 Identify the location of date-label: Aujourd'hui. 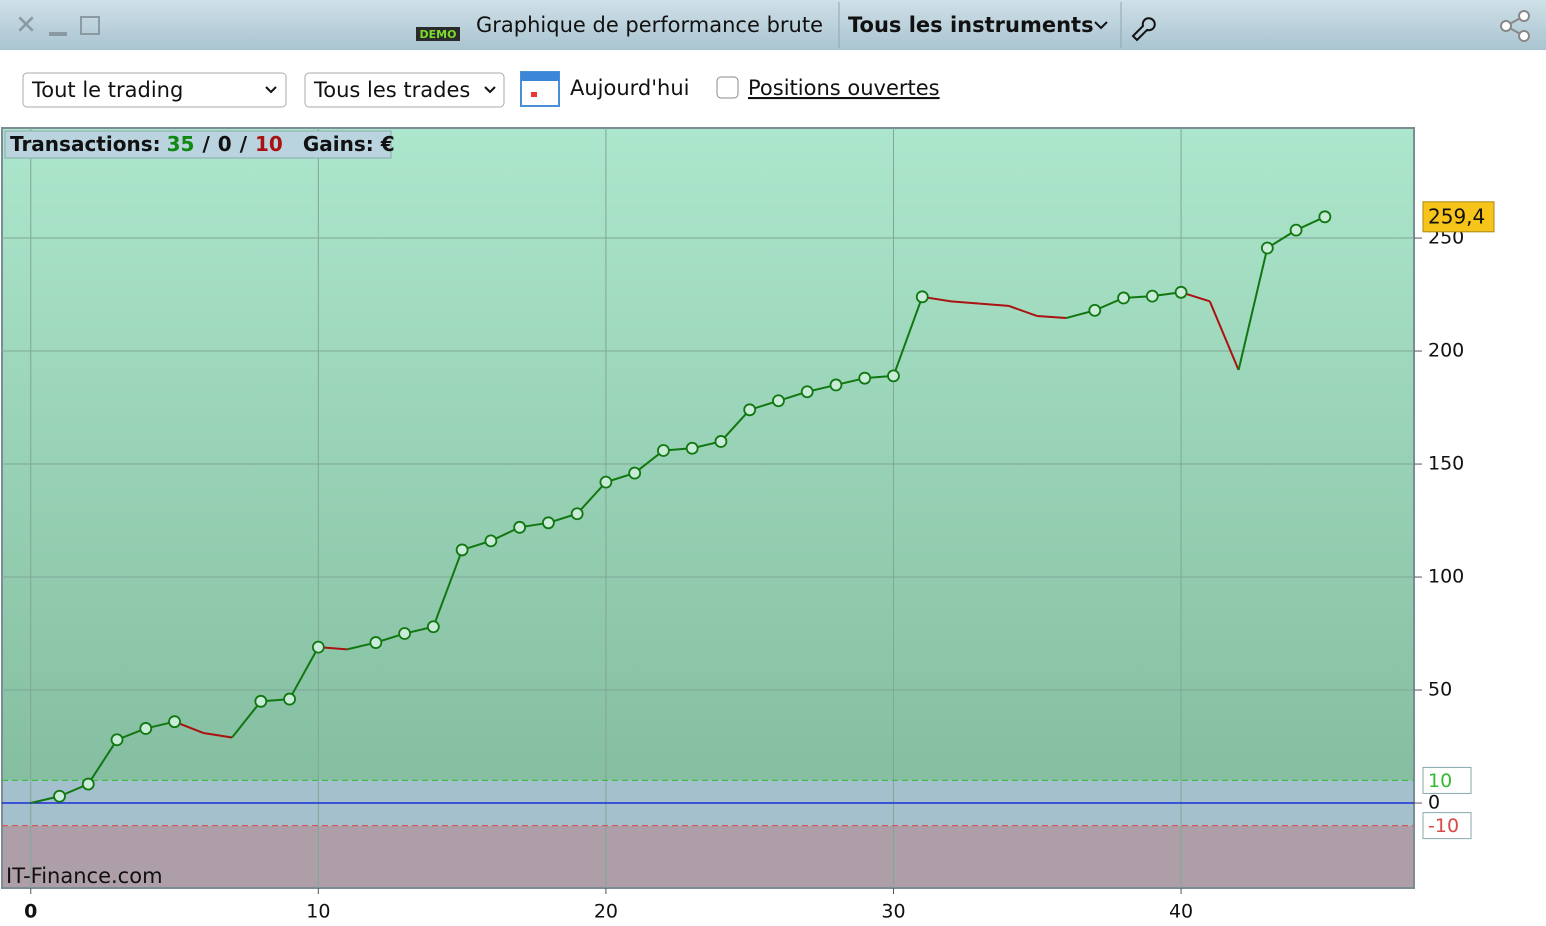
(630, 88).